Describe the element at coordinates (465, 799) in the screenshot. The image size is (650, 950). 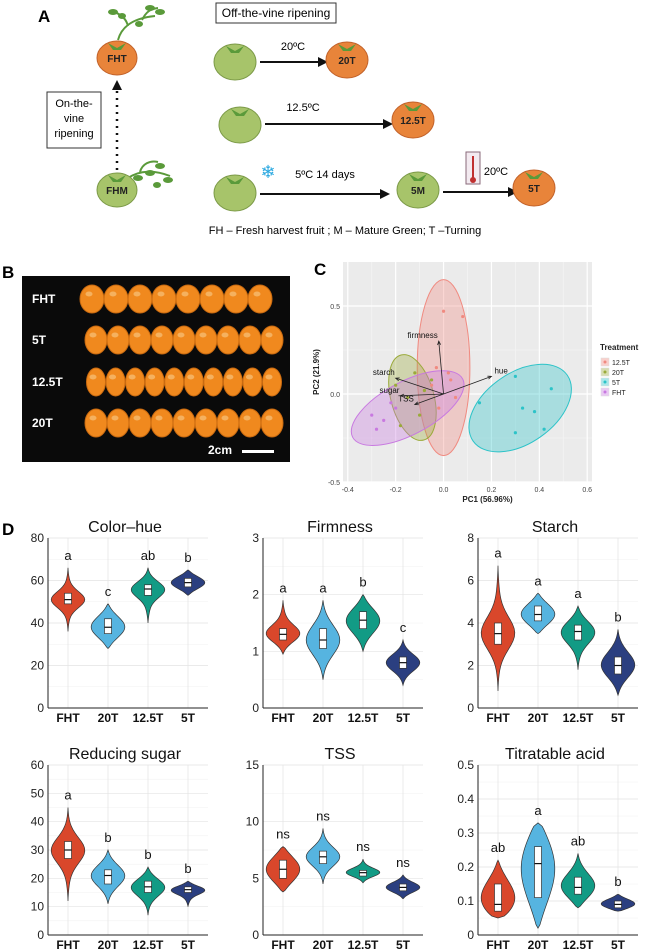
I see `violin-ytick-label: 0.4` at that location.